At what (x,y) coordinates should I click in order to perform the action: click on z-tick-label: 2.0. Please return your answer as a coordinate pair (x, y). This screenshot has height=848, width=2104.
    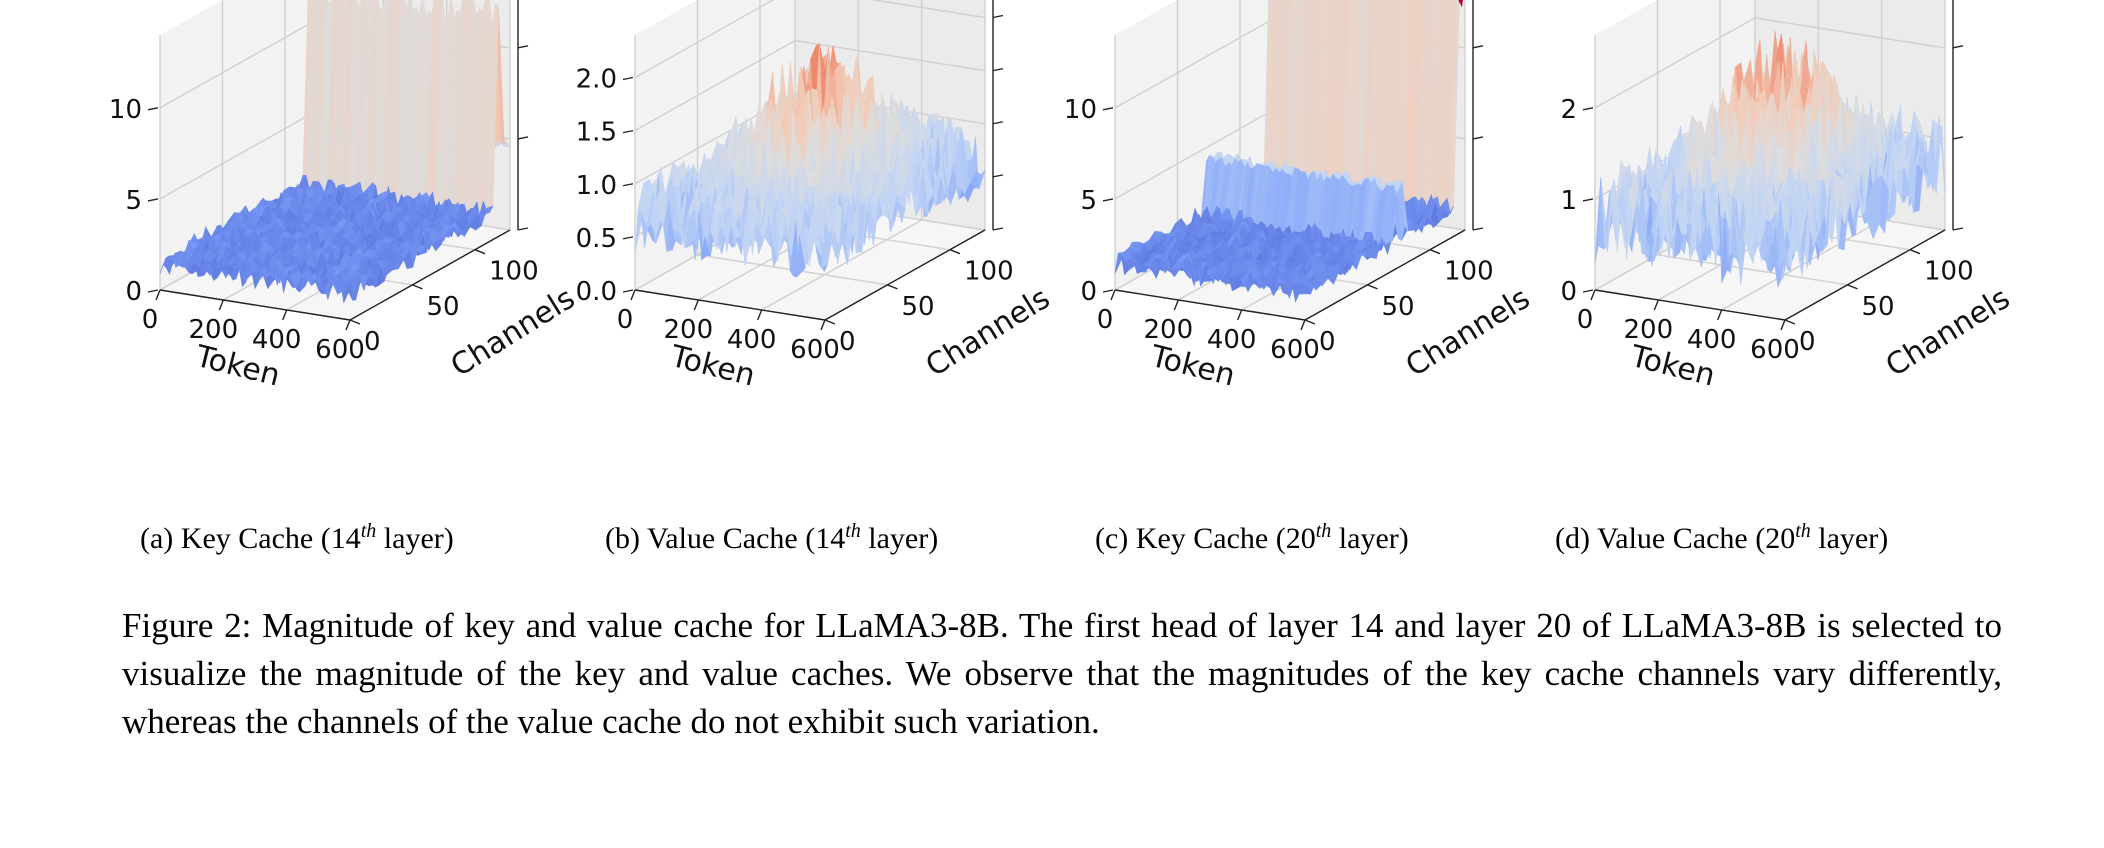
    Looking at the image, I should click on (596, 80).